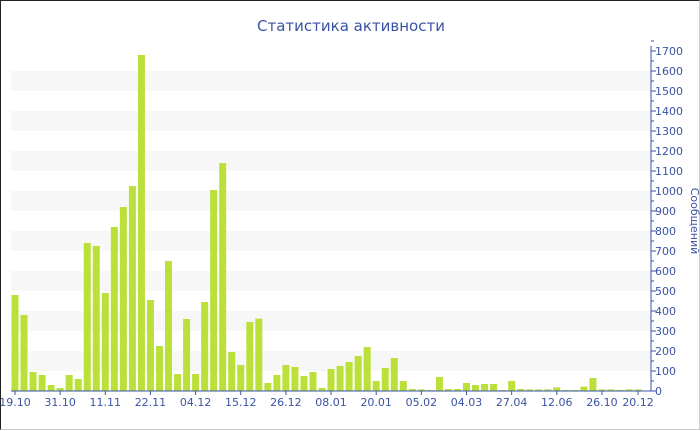 The height and width of the screenshot is (431, 700). What do you see at coordinates (665, 351) in the screenshot?
I see `y-tick-label: 200` at bounding box center [665, 351].